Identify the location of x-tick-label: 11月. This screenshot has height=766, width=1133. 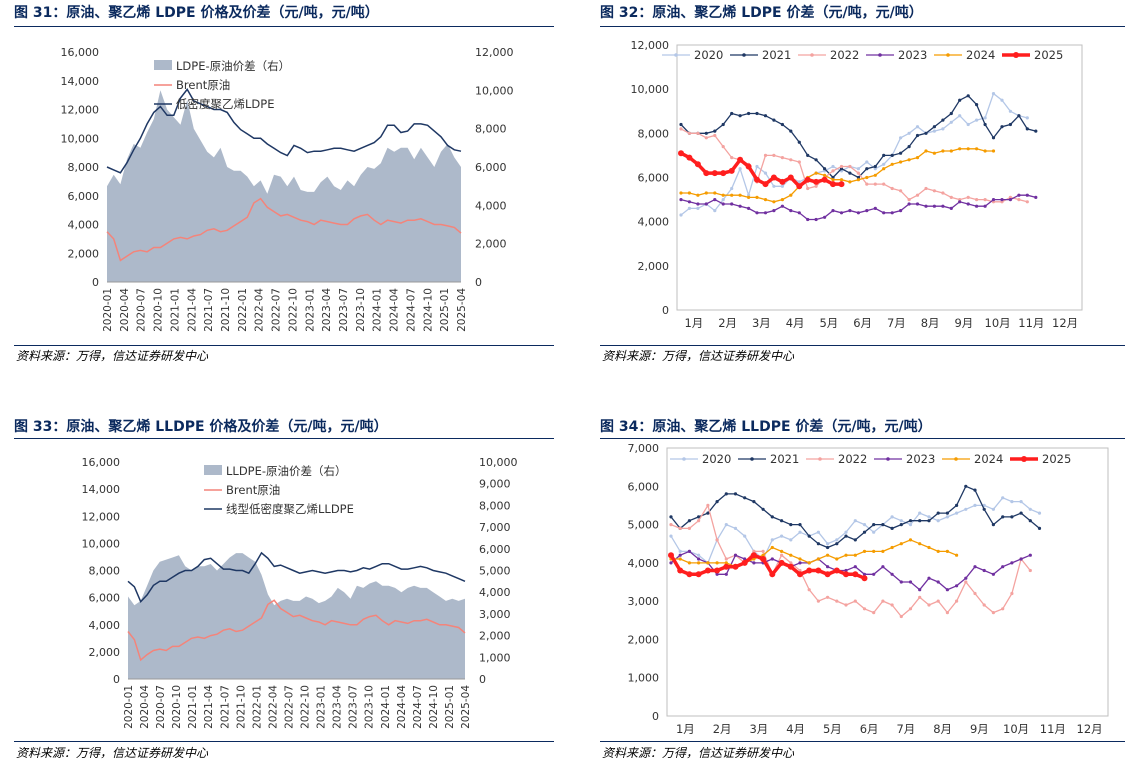
(1053, 729).